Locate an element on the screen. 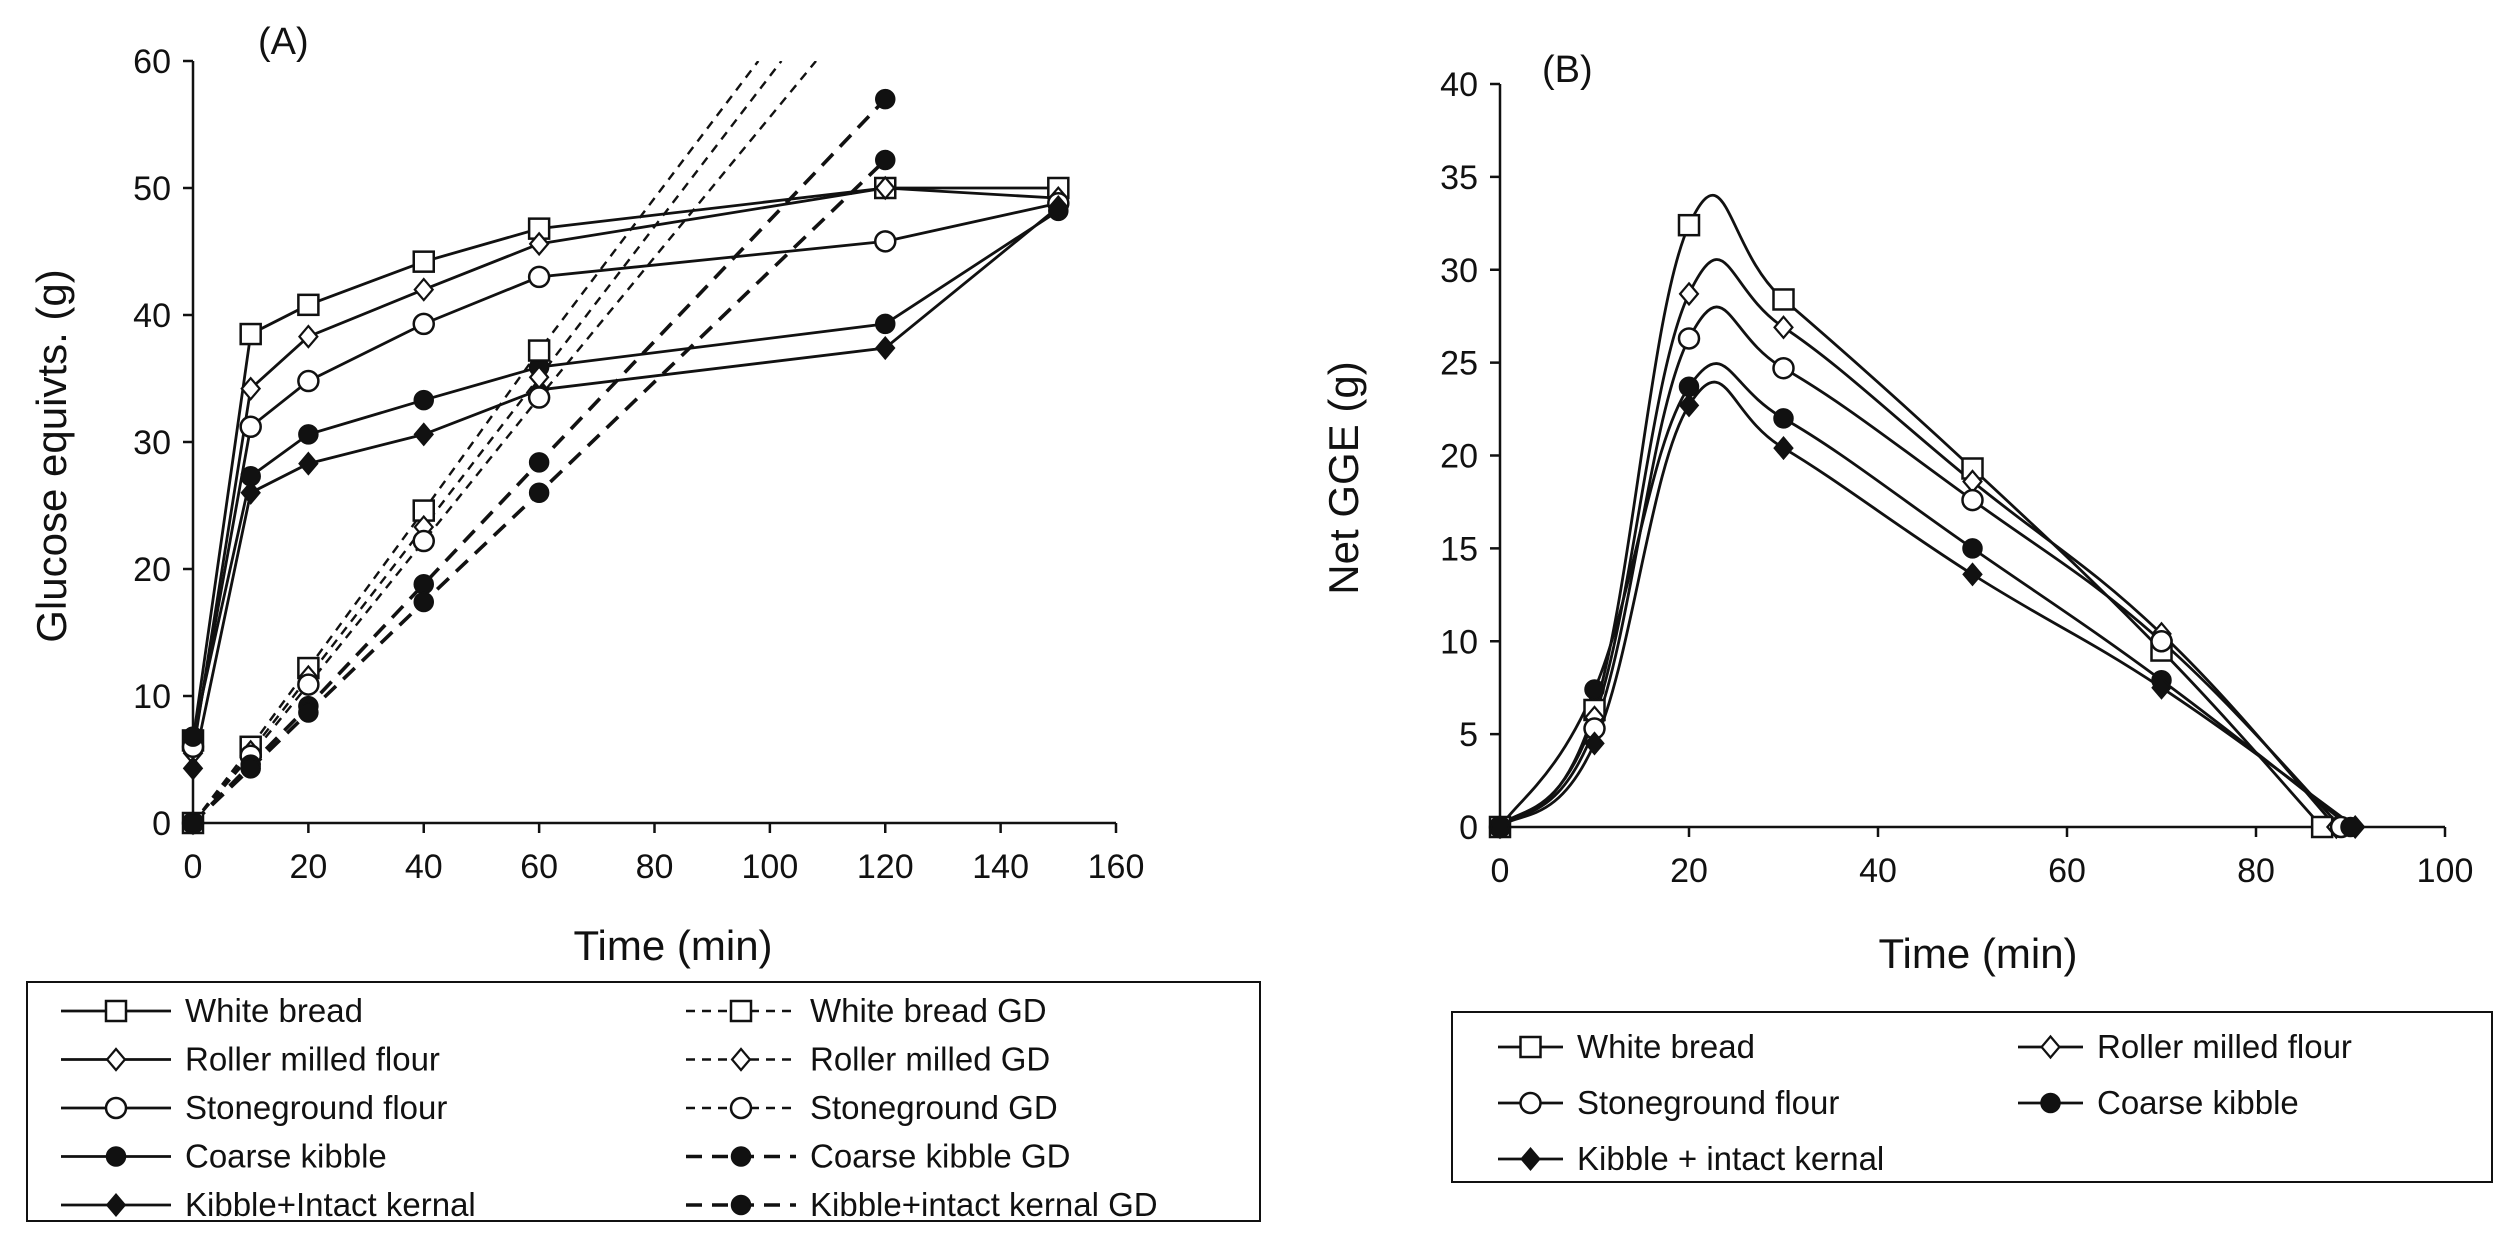 Image resolution: width=2512 pixels, height=1236 pixels. legend-label: Coarse kibble GD is located at coordinates (940, 1156).